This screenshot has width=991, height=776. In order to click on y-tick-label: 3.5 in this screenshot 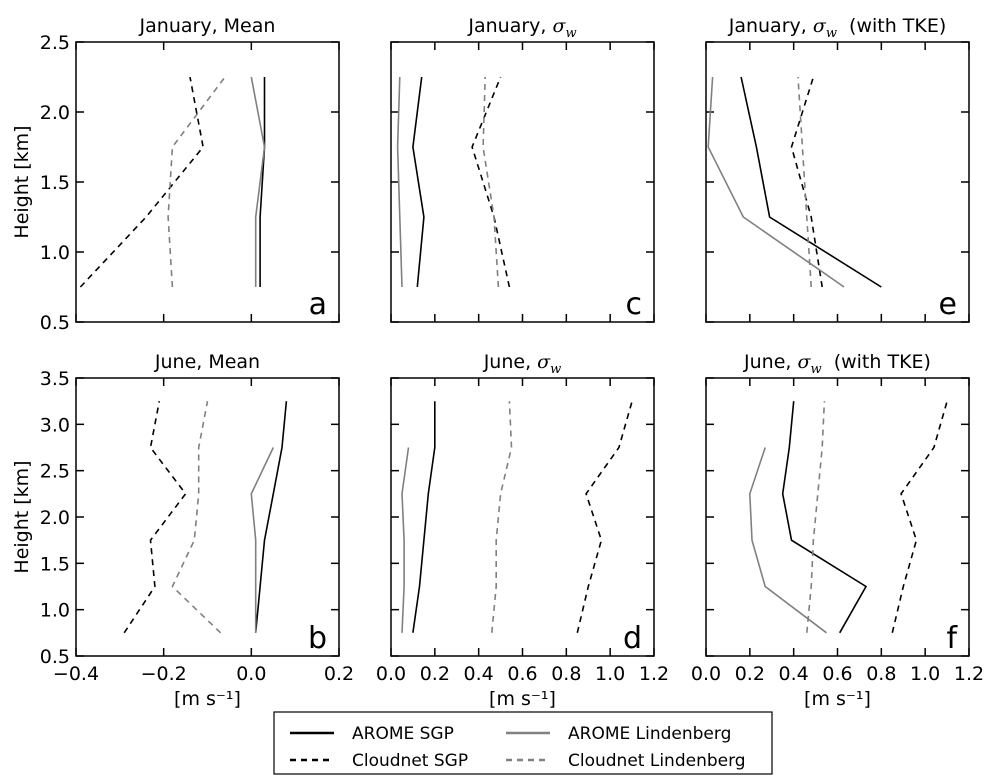, I will do `click(55, 379)`.